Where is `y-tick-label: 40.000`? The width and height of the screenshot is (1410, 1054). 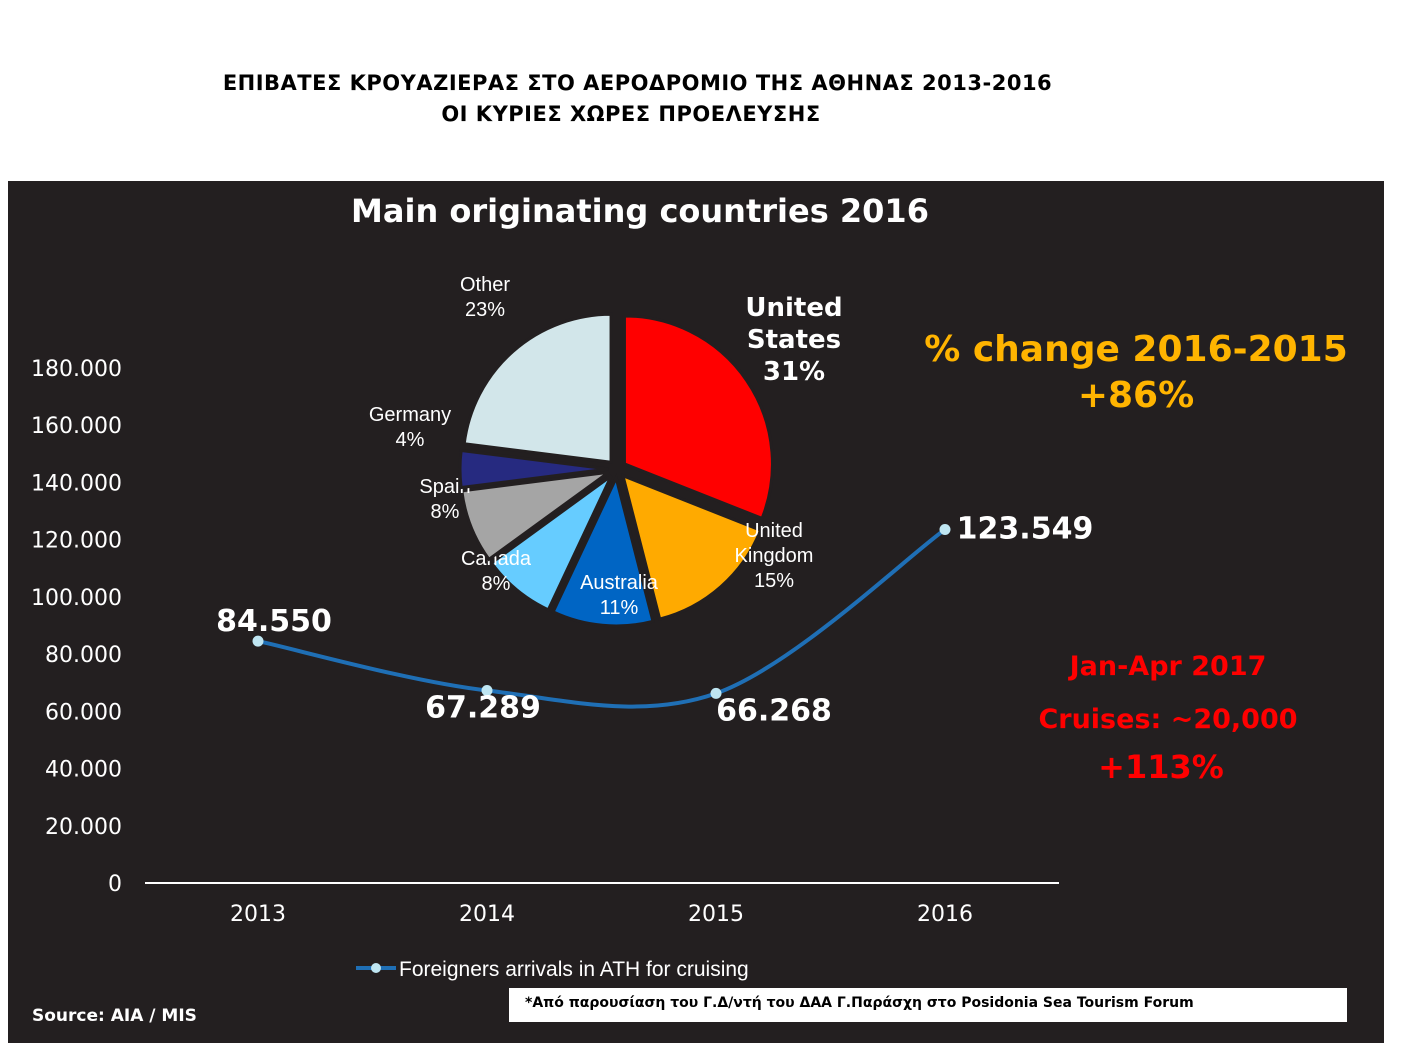
y-tick-label: 40.000 is located at coordinates (83, 770).